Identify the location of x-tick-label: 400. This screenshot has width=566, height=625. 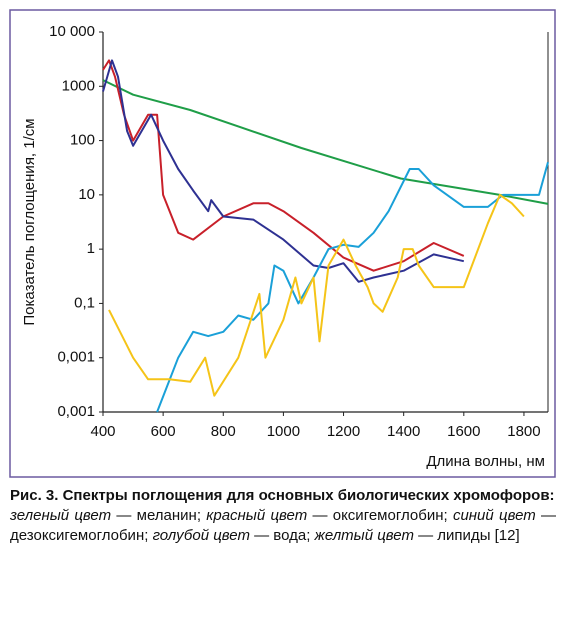
(102, 431).